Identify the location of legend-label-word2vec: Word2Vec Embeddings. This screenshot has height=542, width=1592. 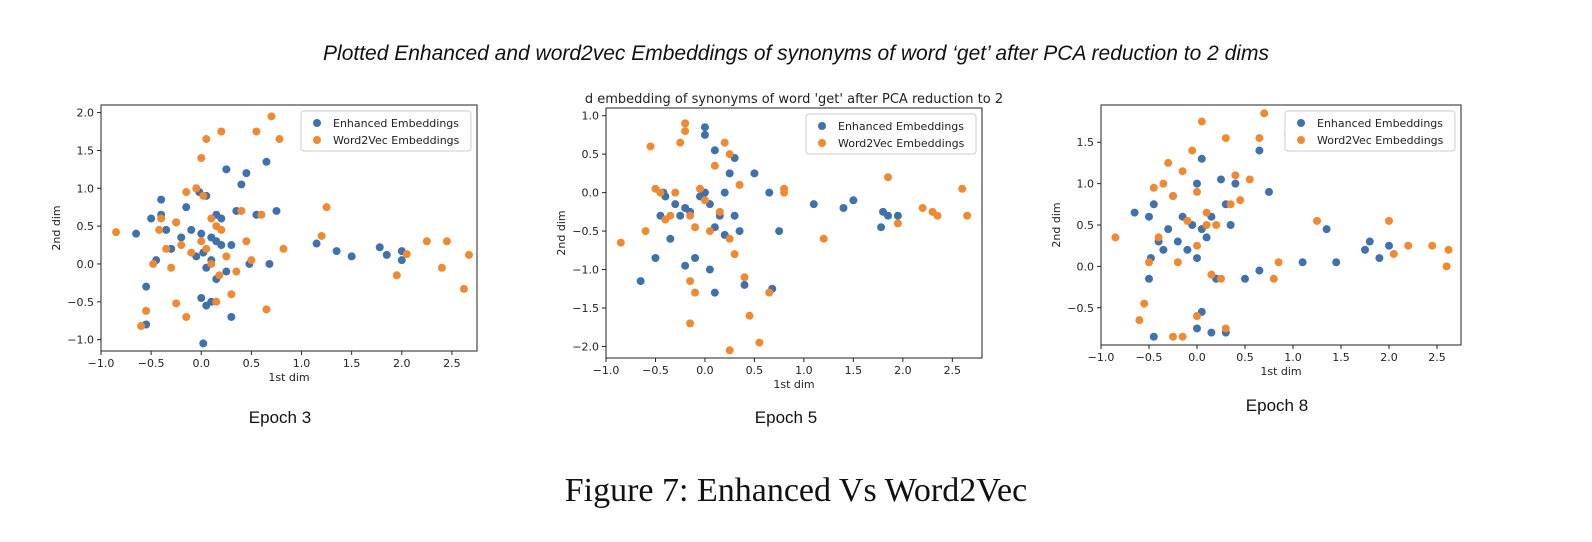
(901, 143).